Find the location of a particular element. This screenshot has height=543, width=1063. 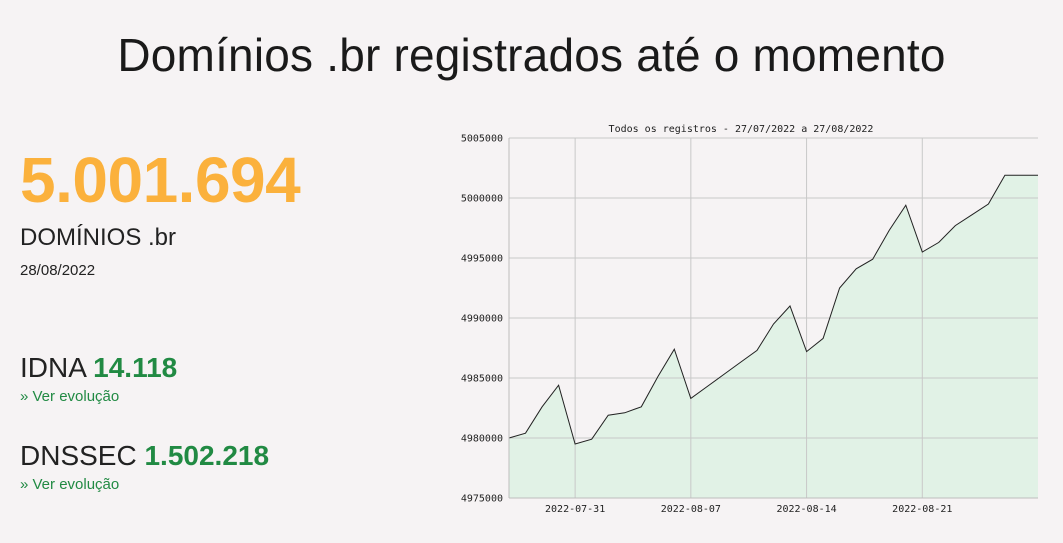

idna-evolution-link: » Ver evolução is located at coordinates (70, 396).